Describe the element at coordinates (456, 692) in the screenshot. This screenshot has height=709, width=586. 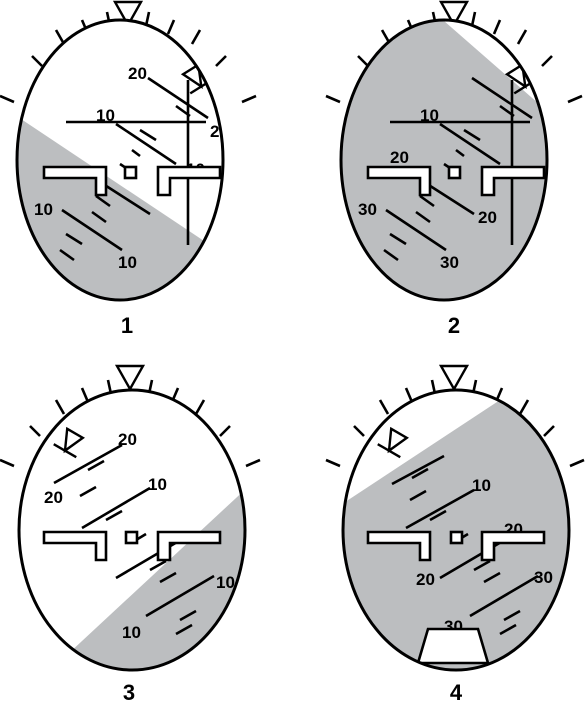
I see `panel-caption: 4` at that location.